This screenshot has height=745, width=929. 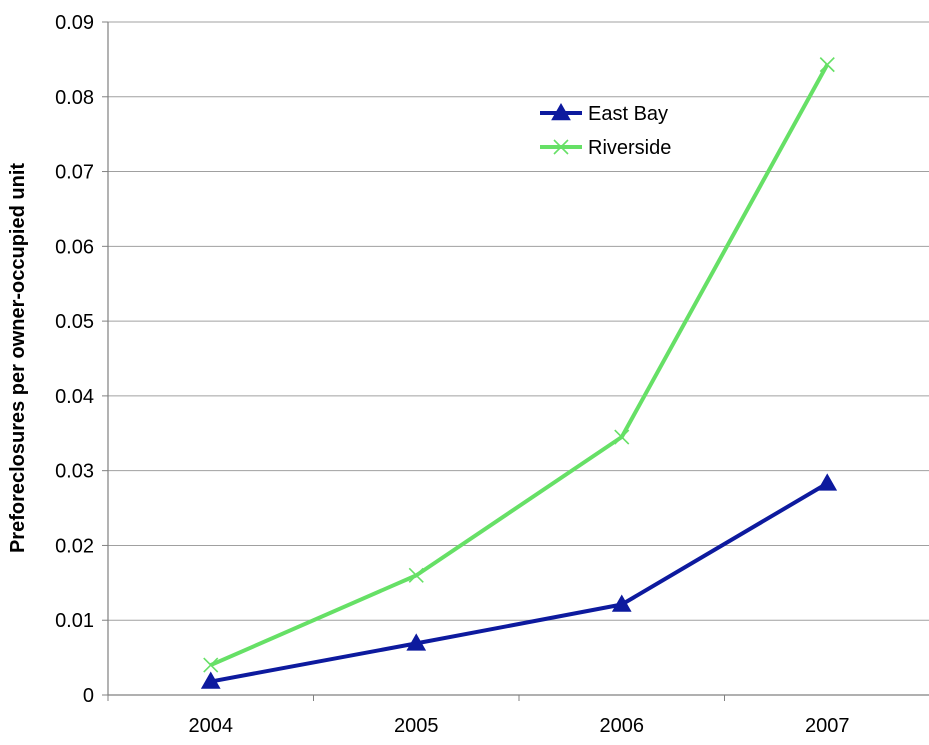 I want to click on y-tick-label: 0.08, so click(x=74, y=98).